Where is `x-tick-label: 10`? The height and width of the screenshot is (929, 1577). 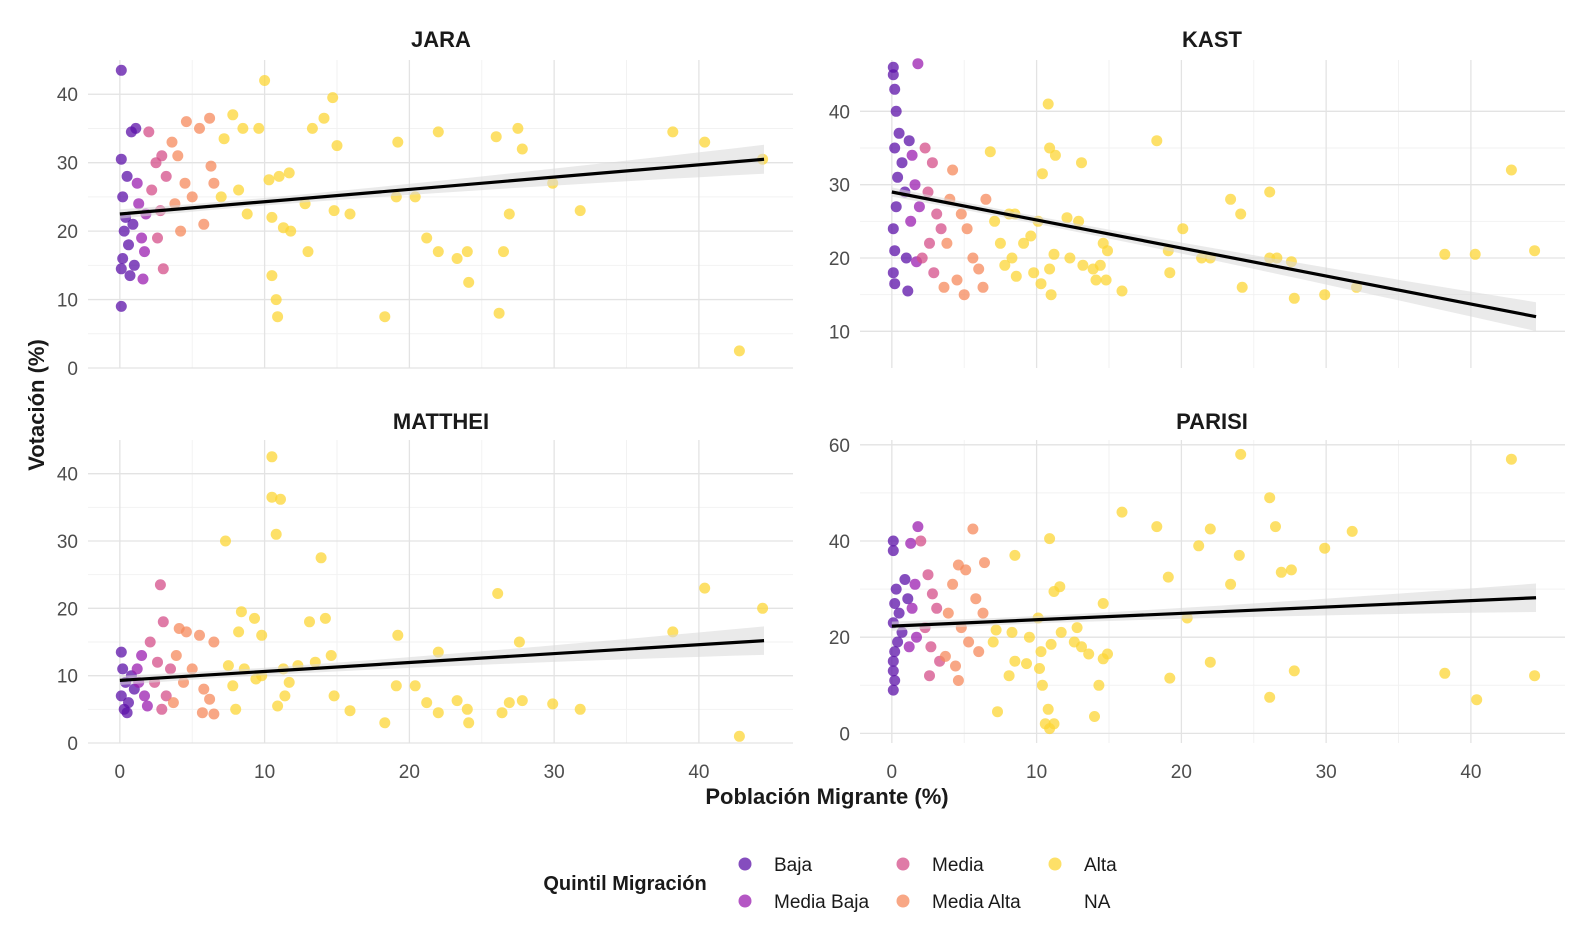 x-tick-label: 10 is located at coordinates (1036, 772).